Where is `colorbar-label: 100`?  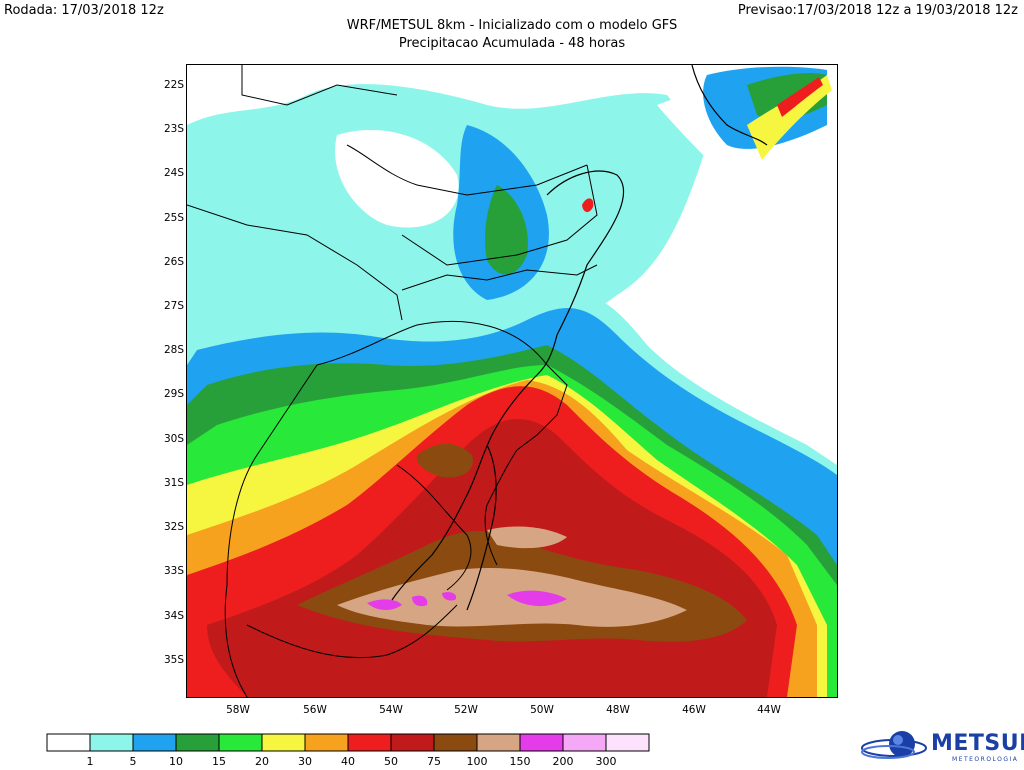
colorbar-label: 100 is located at coordinates (477, 761).